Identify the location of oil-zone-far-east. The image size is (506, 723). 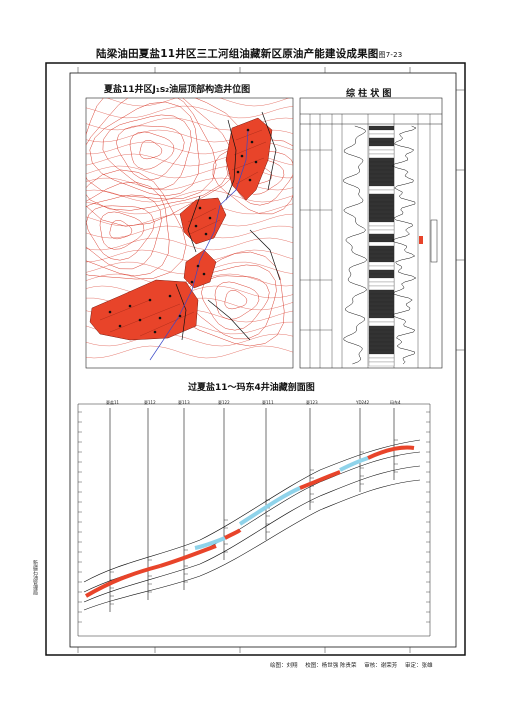
(391, 452).